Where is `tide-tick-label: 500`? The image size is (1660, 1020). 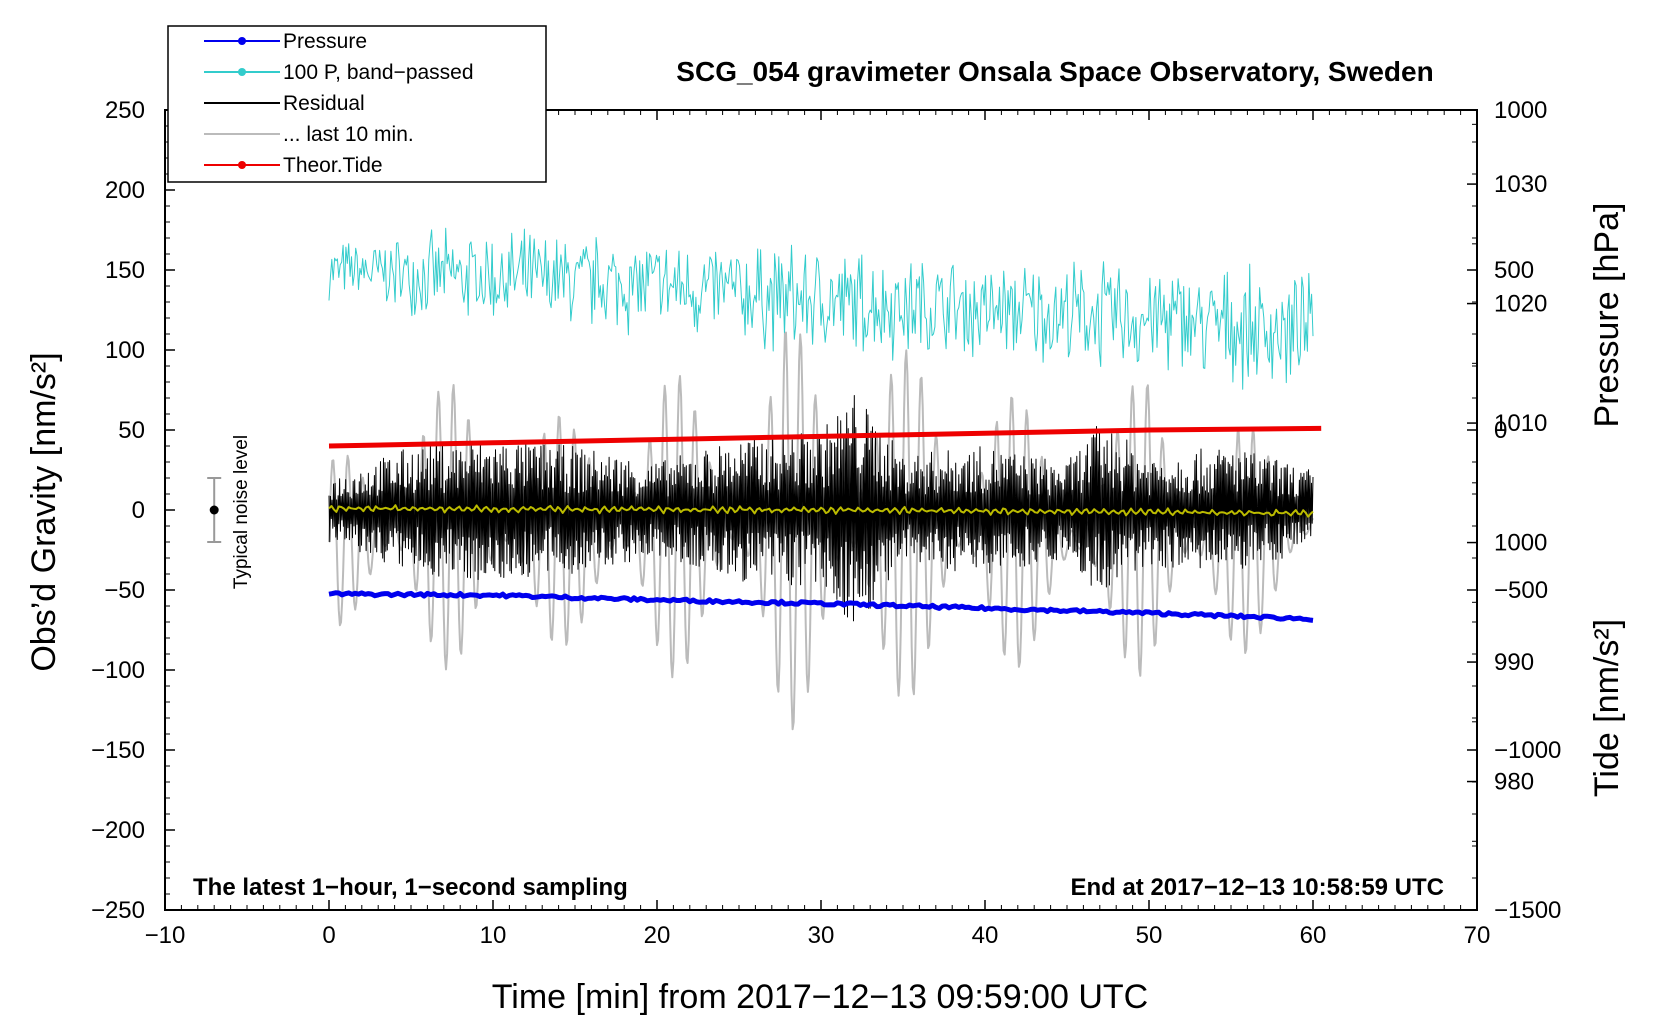
tide-tick-label: 500 is located at coordinates (1514, 270).